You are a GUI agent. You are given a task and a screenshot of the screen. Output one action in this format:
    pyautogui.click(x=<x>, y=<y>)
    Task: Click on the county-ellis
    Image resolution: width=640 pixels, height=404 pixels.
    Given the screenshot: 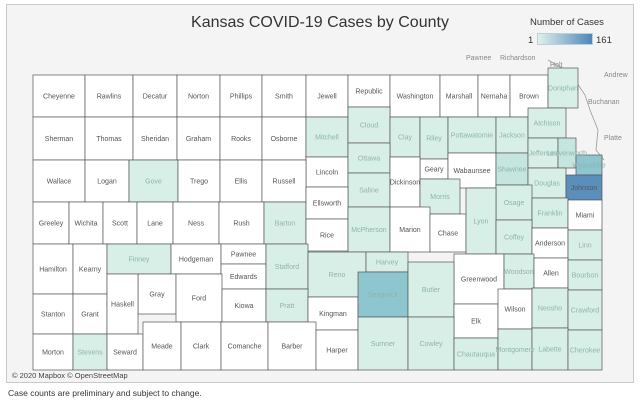 What is the action you would take?
    pyautogui.click(x=241, y=181)
    